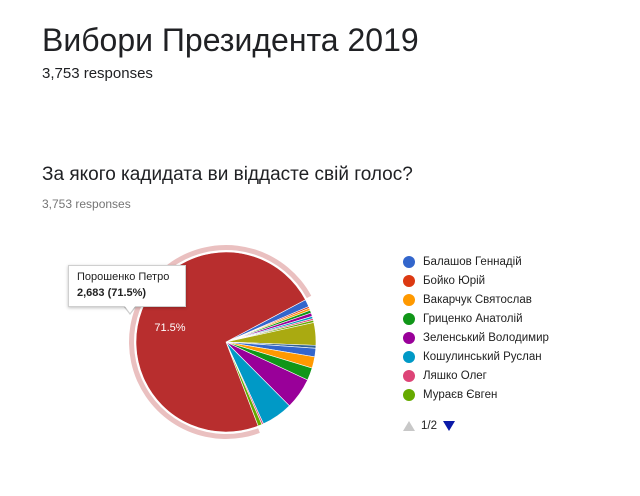 This screenshot has width=640, height=496. I want to click on legend-item: Мураєв Євген, so click(476, 394).